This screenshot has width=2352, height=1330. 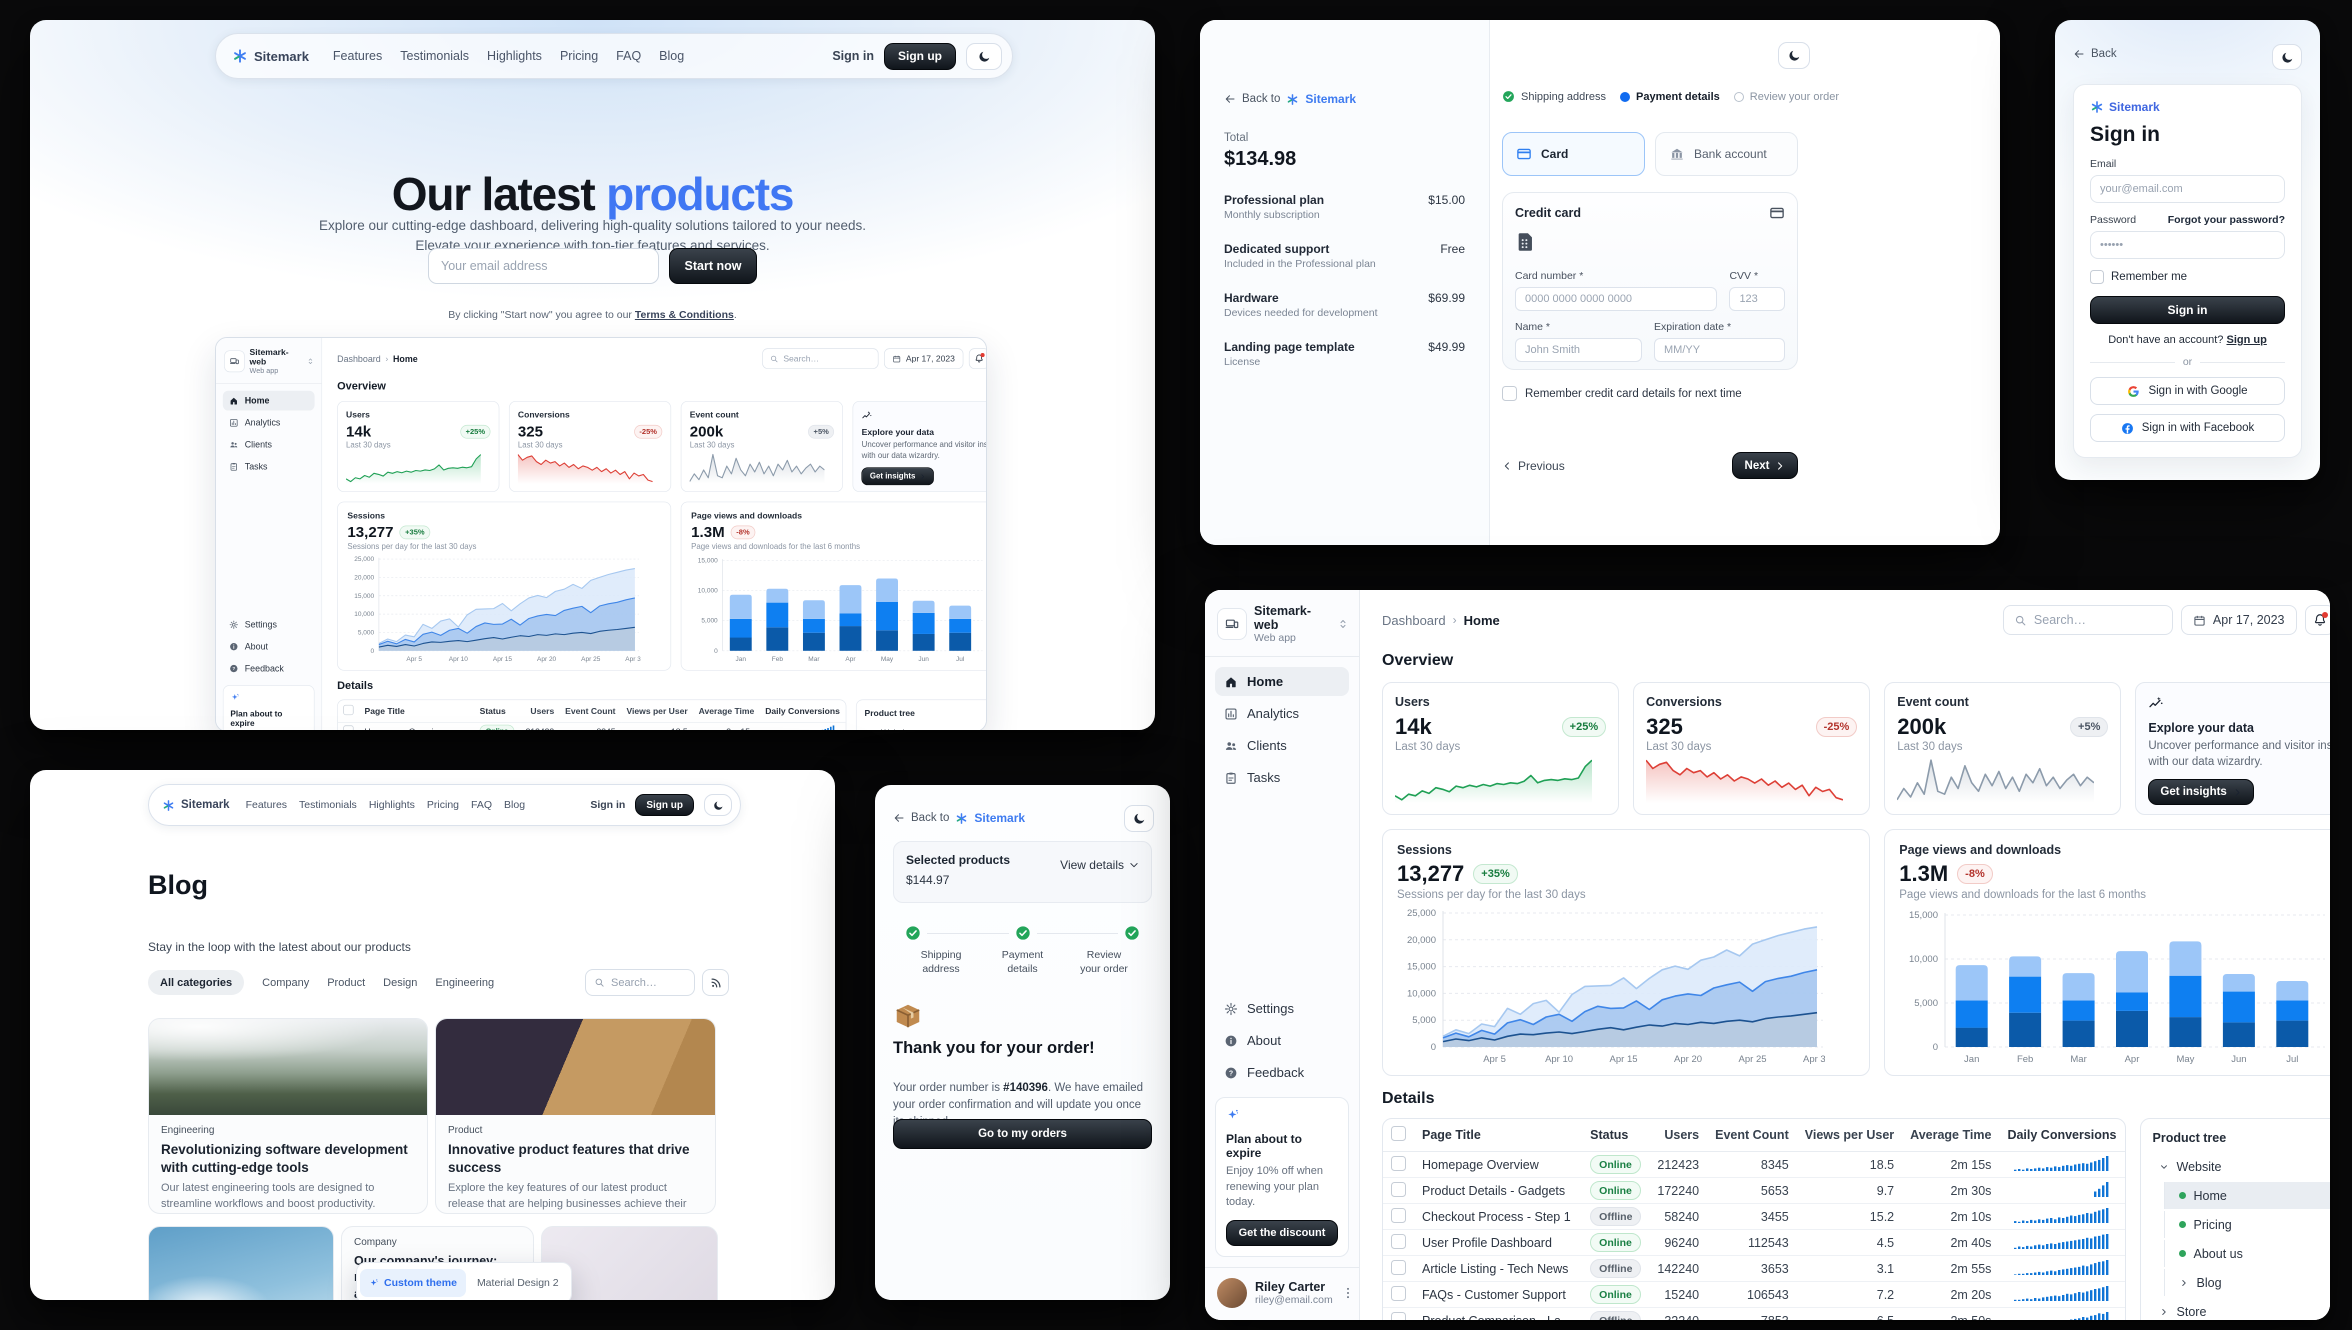 What do you see at coordinates (2187, 310) in the screenshot?
I see `sign-in-button: Sign in` at bounding box center [2187, 310].